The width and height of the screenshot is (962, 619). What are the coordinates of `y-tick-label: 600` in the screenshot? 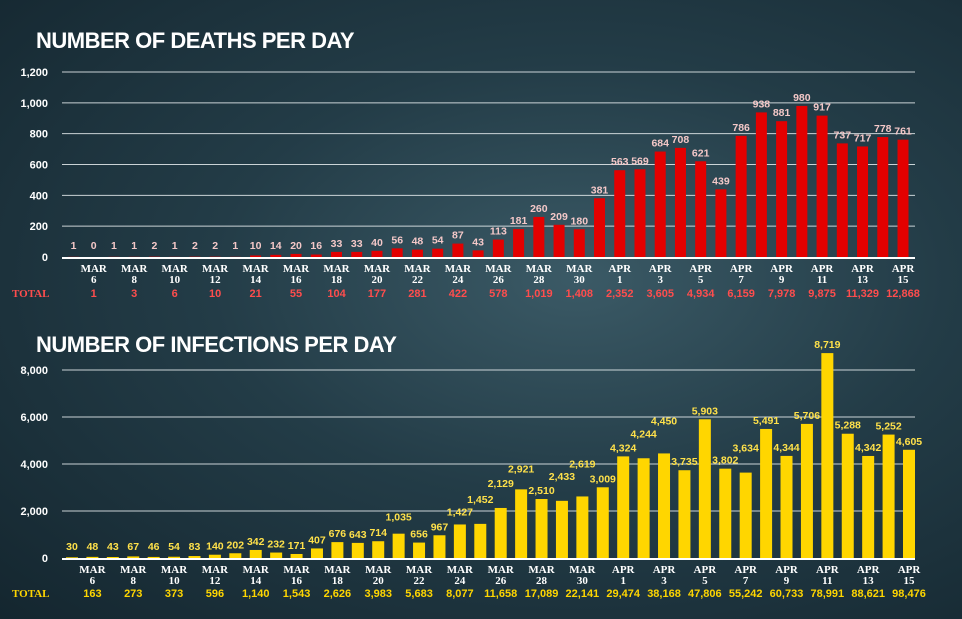 It's located at (39, 166).